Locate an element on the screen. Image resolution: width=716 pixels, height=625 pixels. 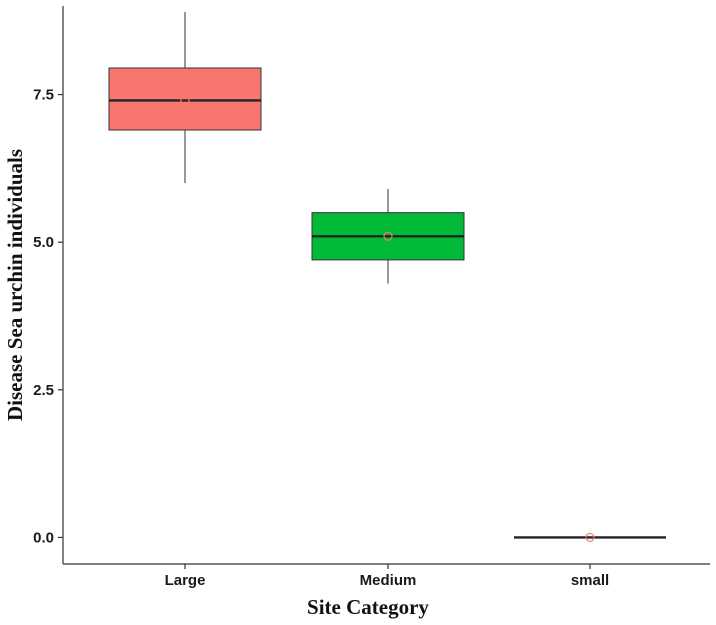
box-large is located at coordinates (185, 97).